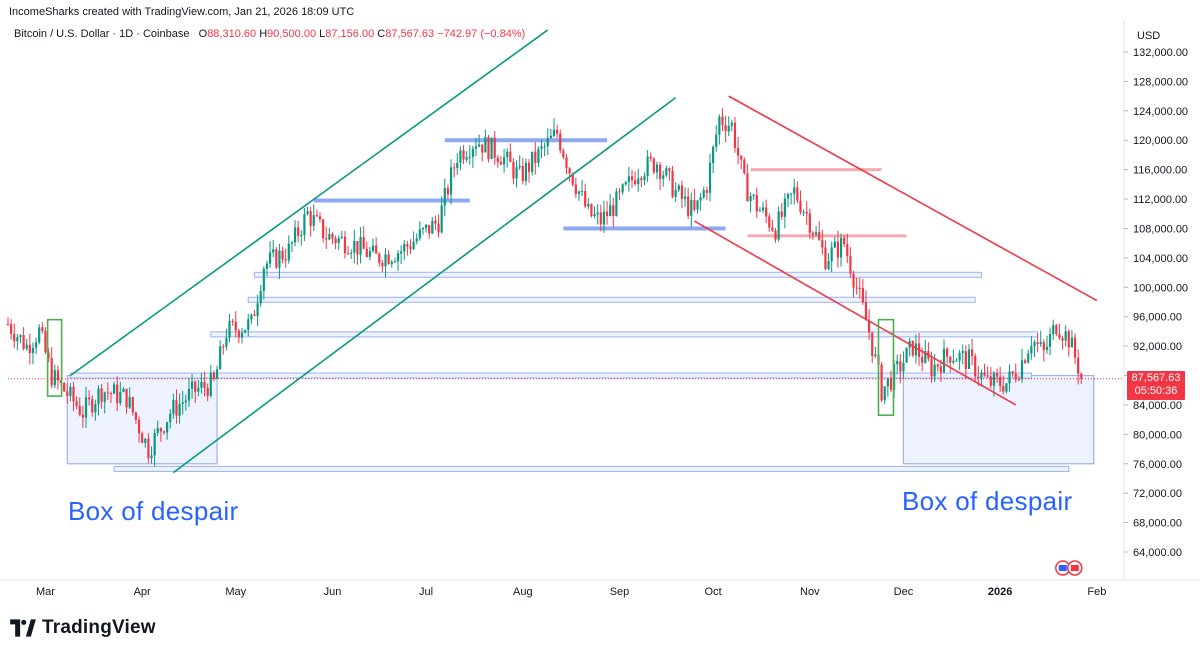  Describe the element at coordinates (904, 592) in the screenshot. I see `x-tick-label: Dec` at that location.